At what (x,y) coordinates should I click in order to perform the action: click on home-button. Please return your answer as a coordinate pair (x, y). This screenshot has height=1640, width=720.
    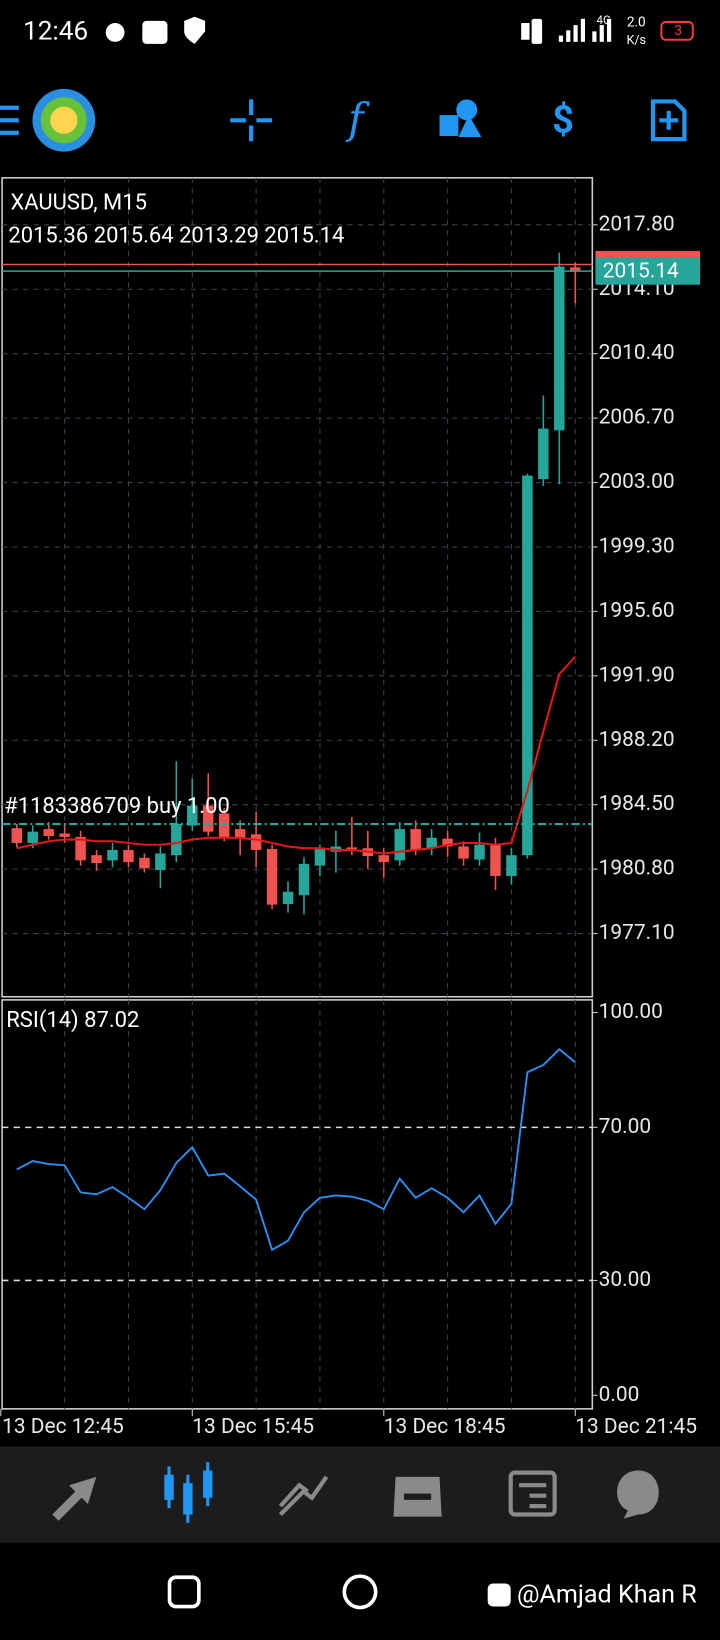
    Looking at the image, I should click on (360, 1592).